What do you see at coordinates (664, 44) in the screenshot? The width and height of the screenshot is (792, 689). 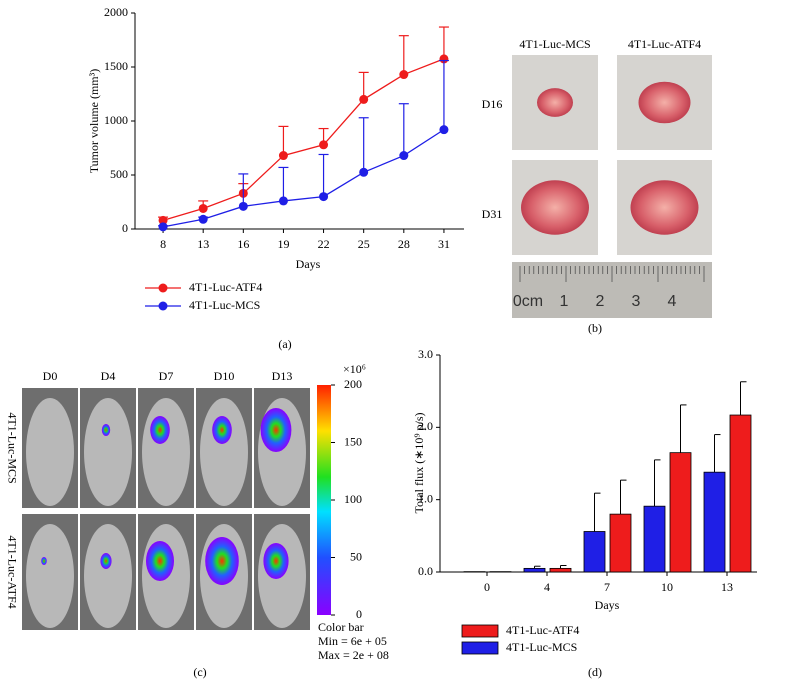 I see `column-label: 4T1-Luc-ATF4` at bounding box center [664, 44].